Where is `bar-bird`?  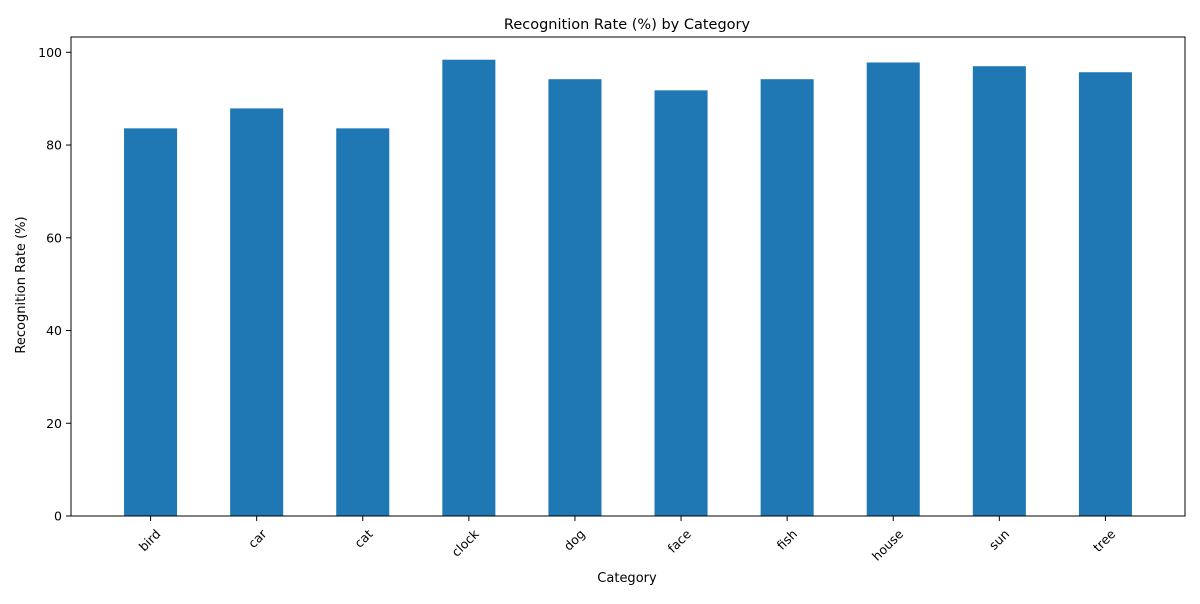 bar-bird is located at coordinates (151, 322).